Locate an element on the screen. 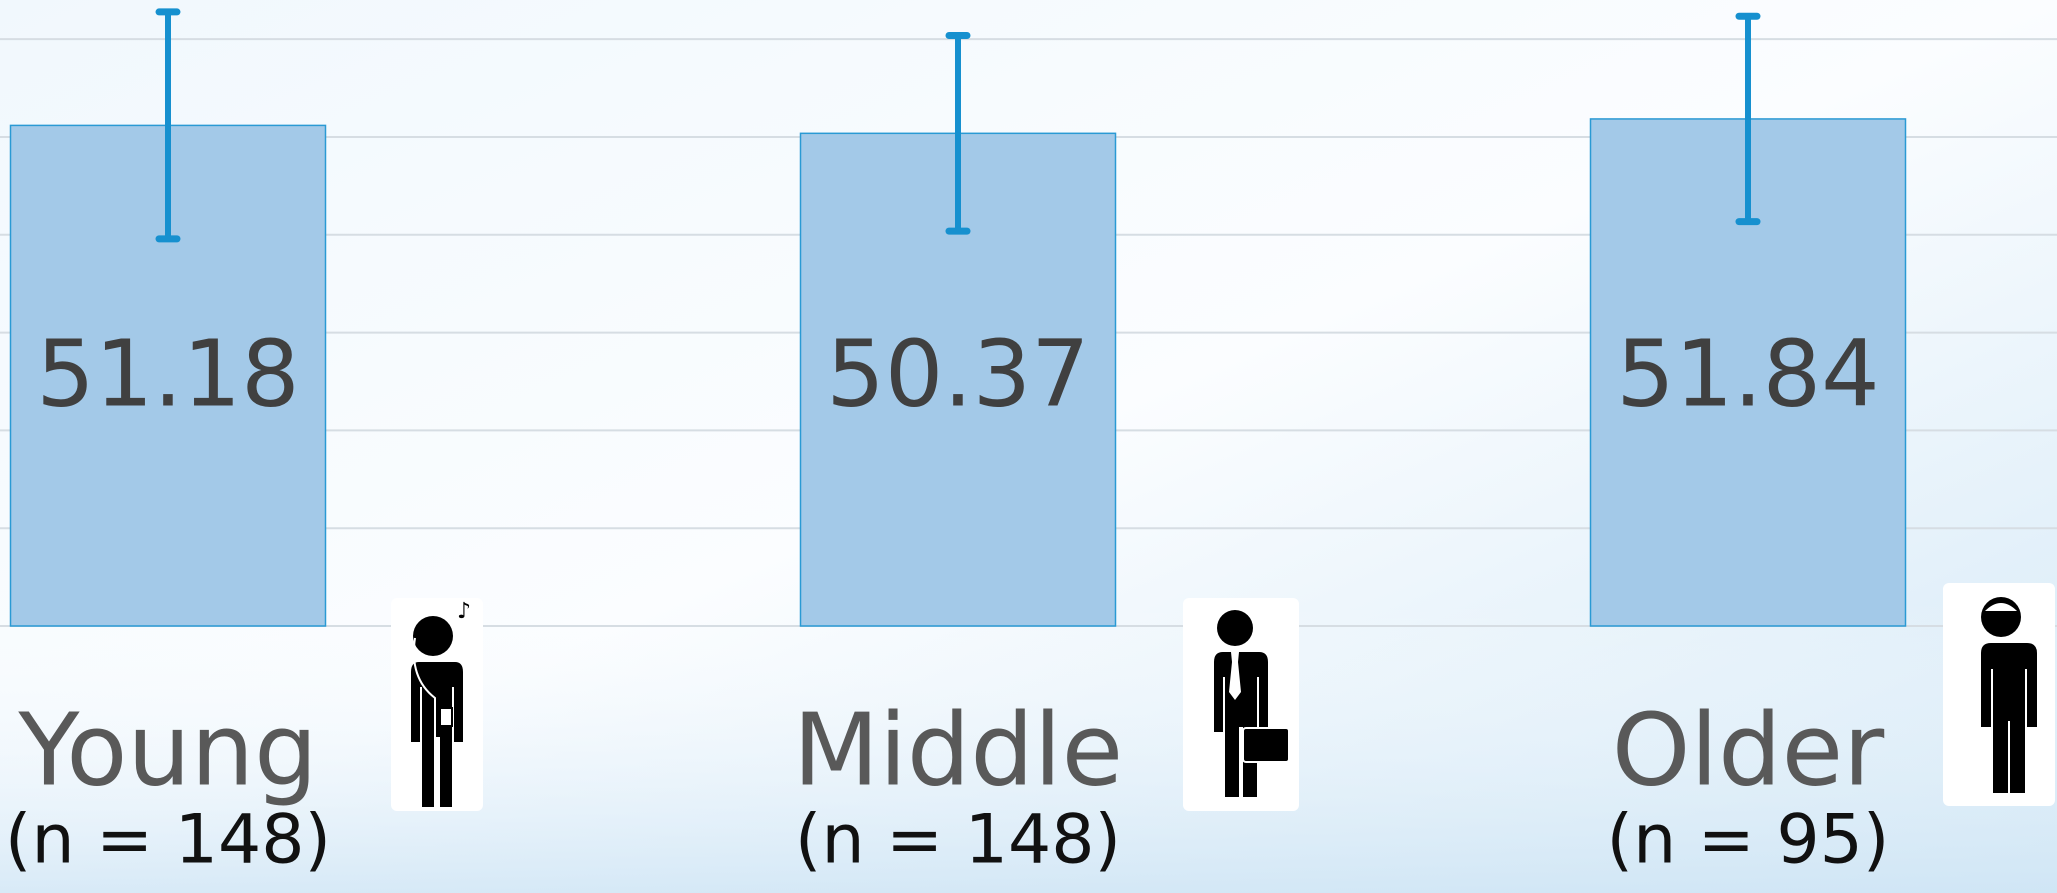 The width and height of the screenshot is (2057, 893). icon-older is located at coordinates (1999, 694).